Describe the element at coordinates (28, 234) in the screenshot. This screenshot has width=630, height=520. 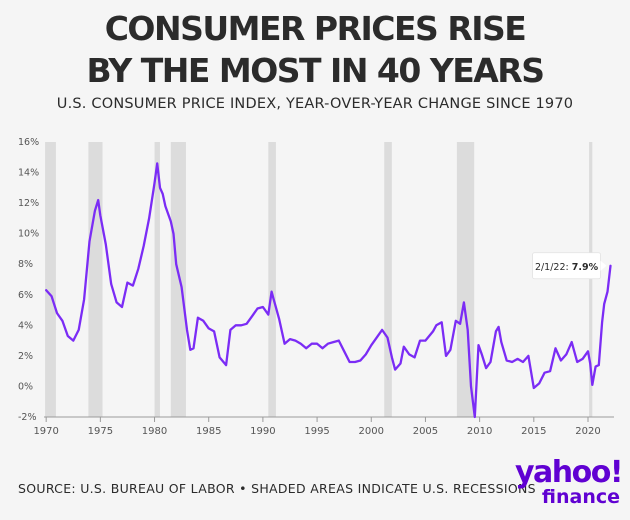
I see `y-tick-label: 10%` at that location.